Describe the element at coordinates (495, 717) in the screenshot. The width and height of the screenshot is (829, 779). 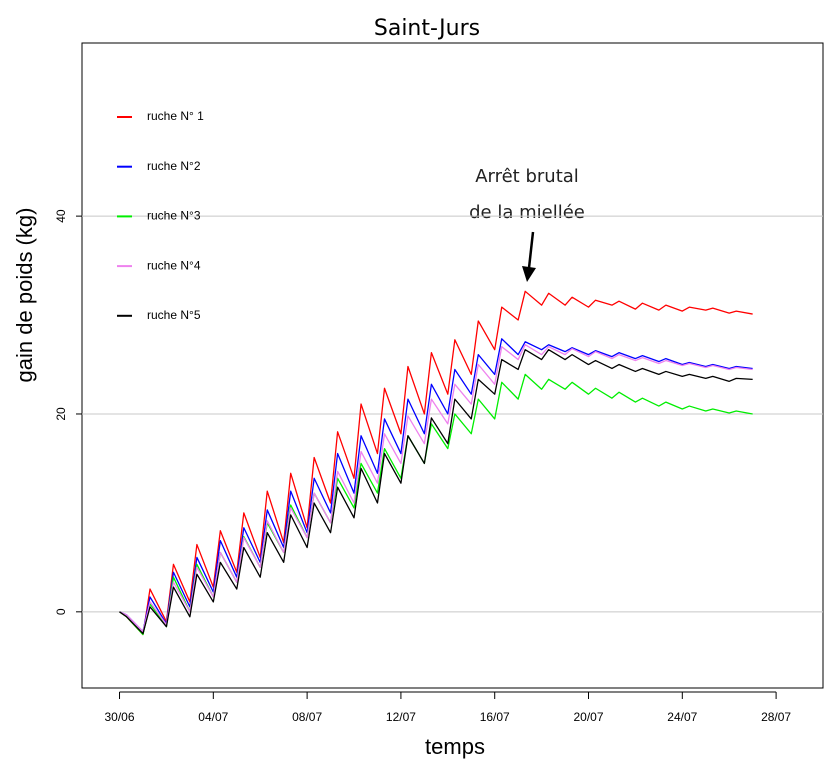
I see `x-tick-label: 16/07` at that location.